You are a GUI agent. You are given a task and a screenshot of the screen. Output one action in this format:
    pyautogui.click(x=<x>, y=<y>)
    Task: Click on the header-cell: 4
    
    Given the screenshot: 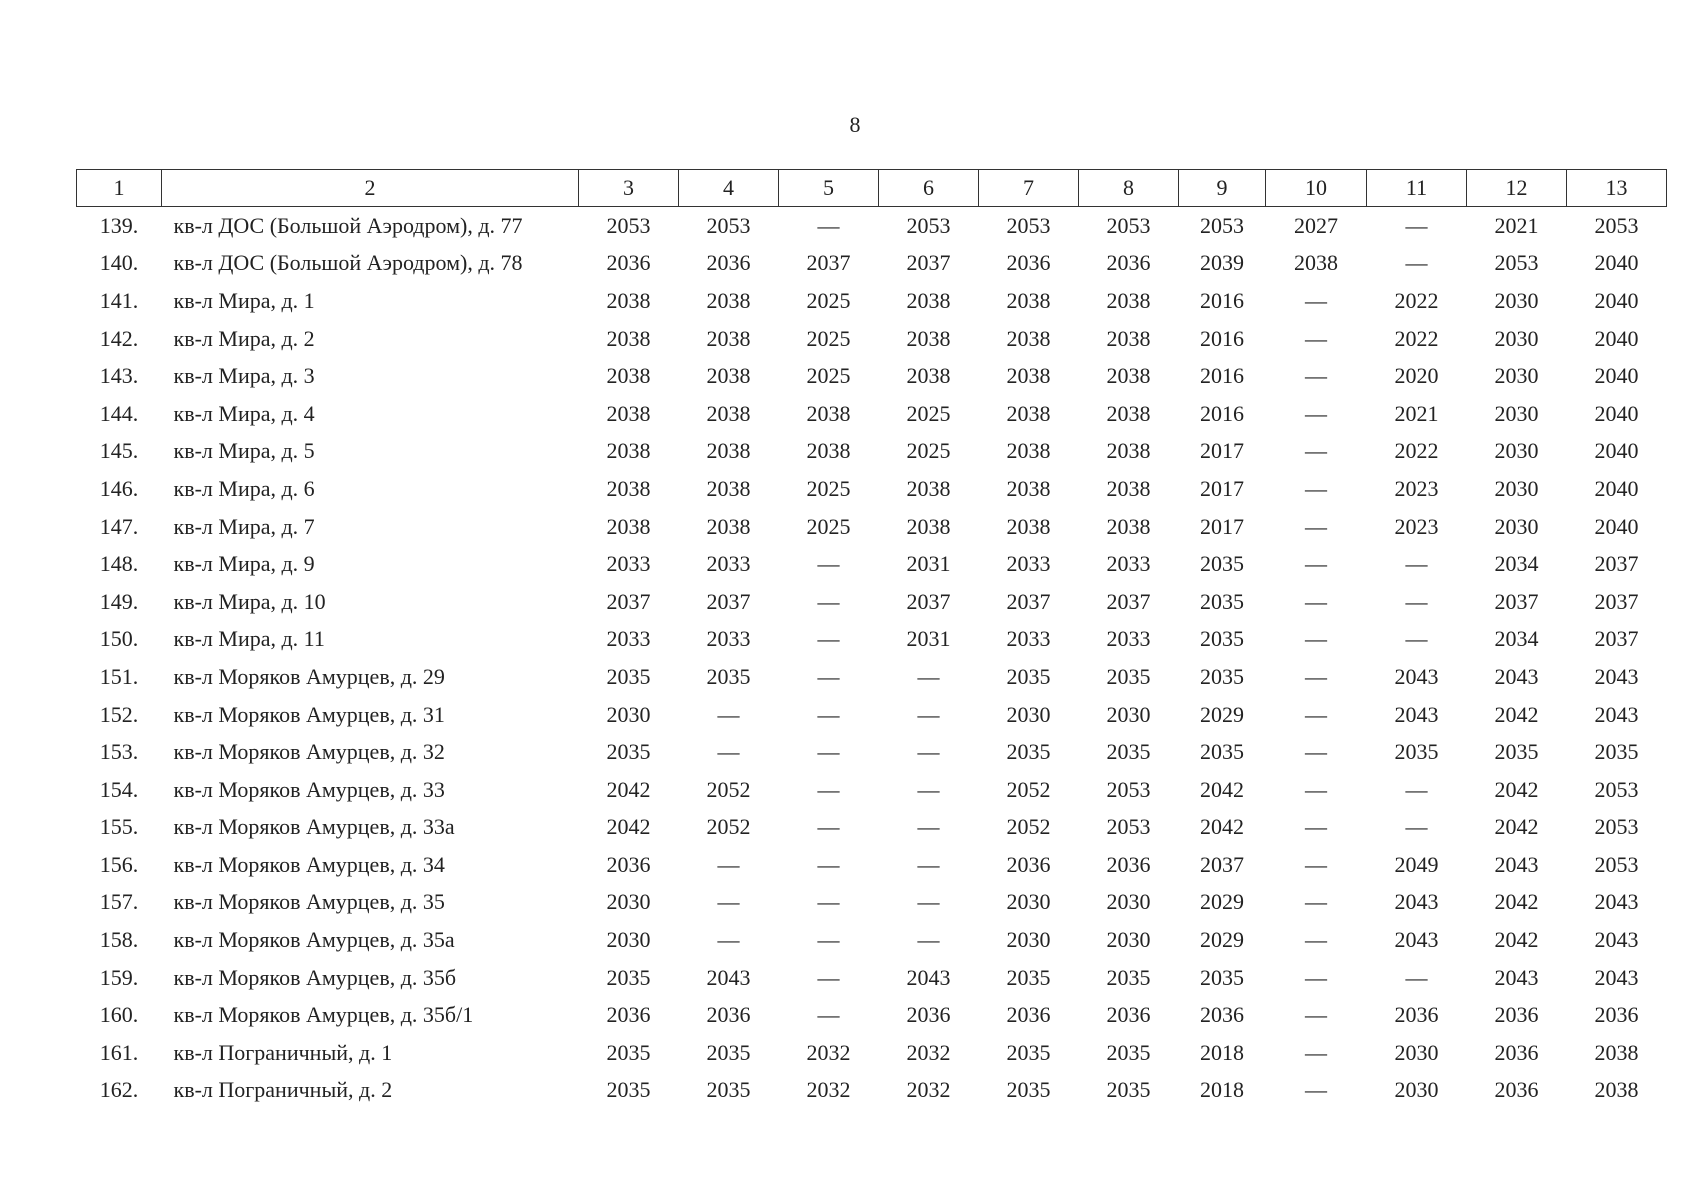 What is the action you would take?
    pyautogui.click(x=728, y=188)
    